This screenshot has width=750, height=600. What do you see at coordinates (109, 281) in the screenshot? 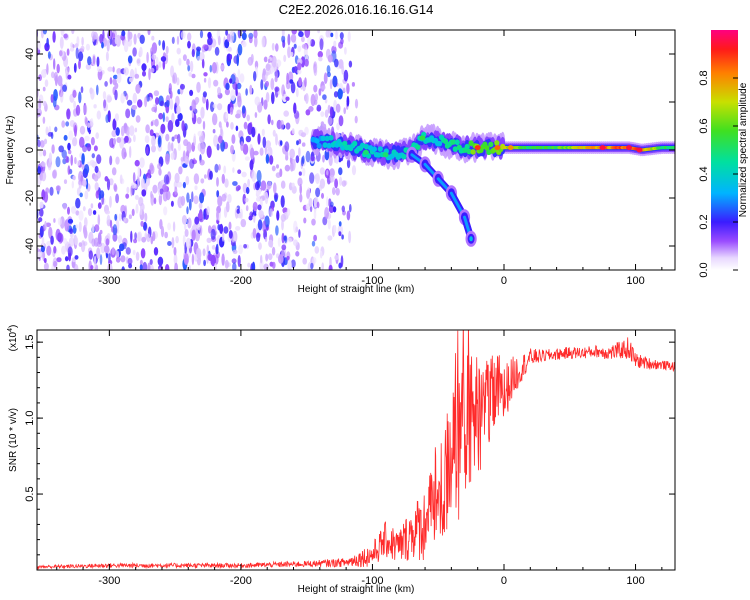
I see `x-tick-label: -300` at bounding box center [109, 281].